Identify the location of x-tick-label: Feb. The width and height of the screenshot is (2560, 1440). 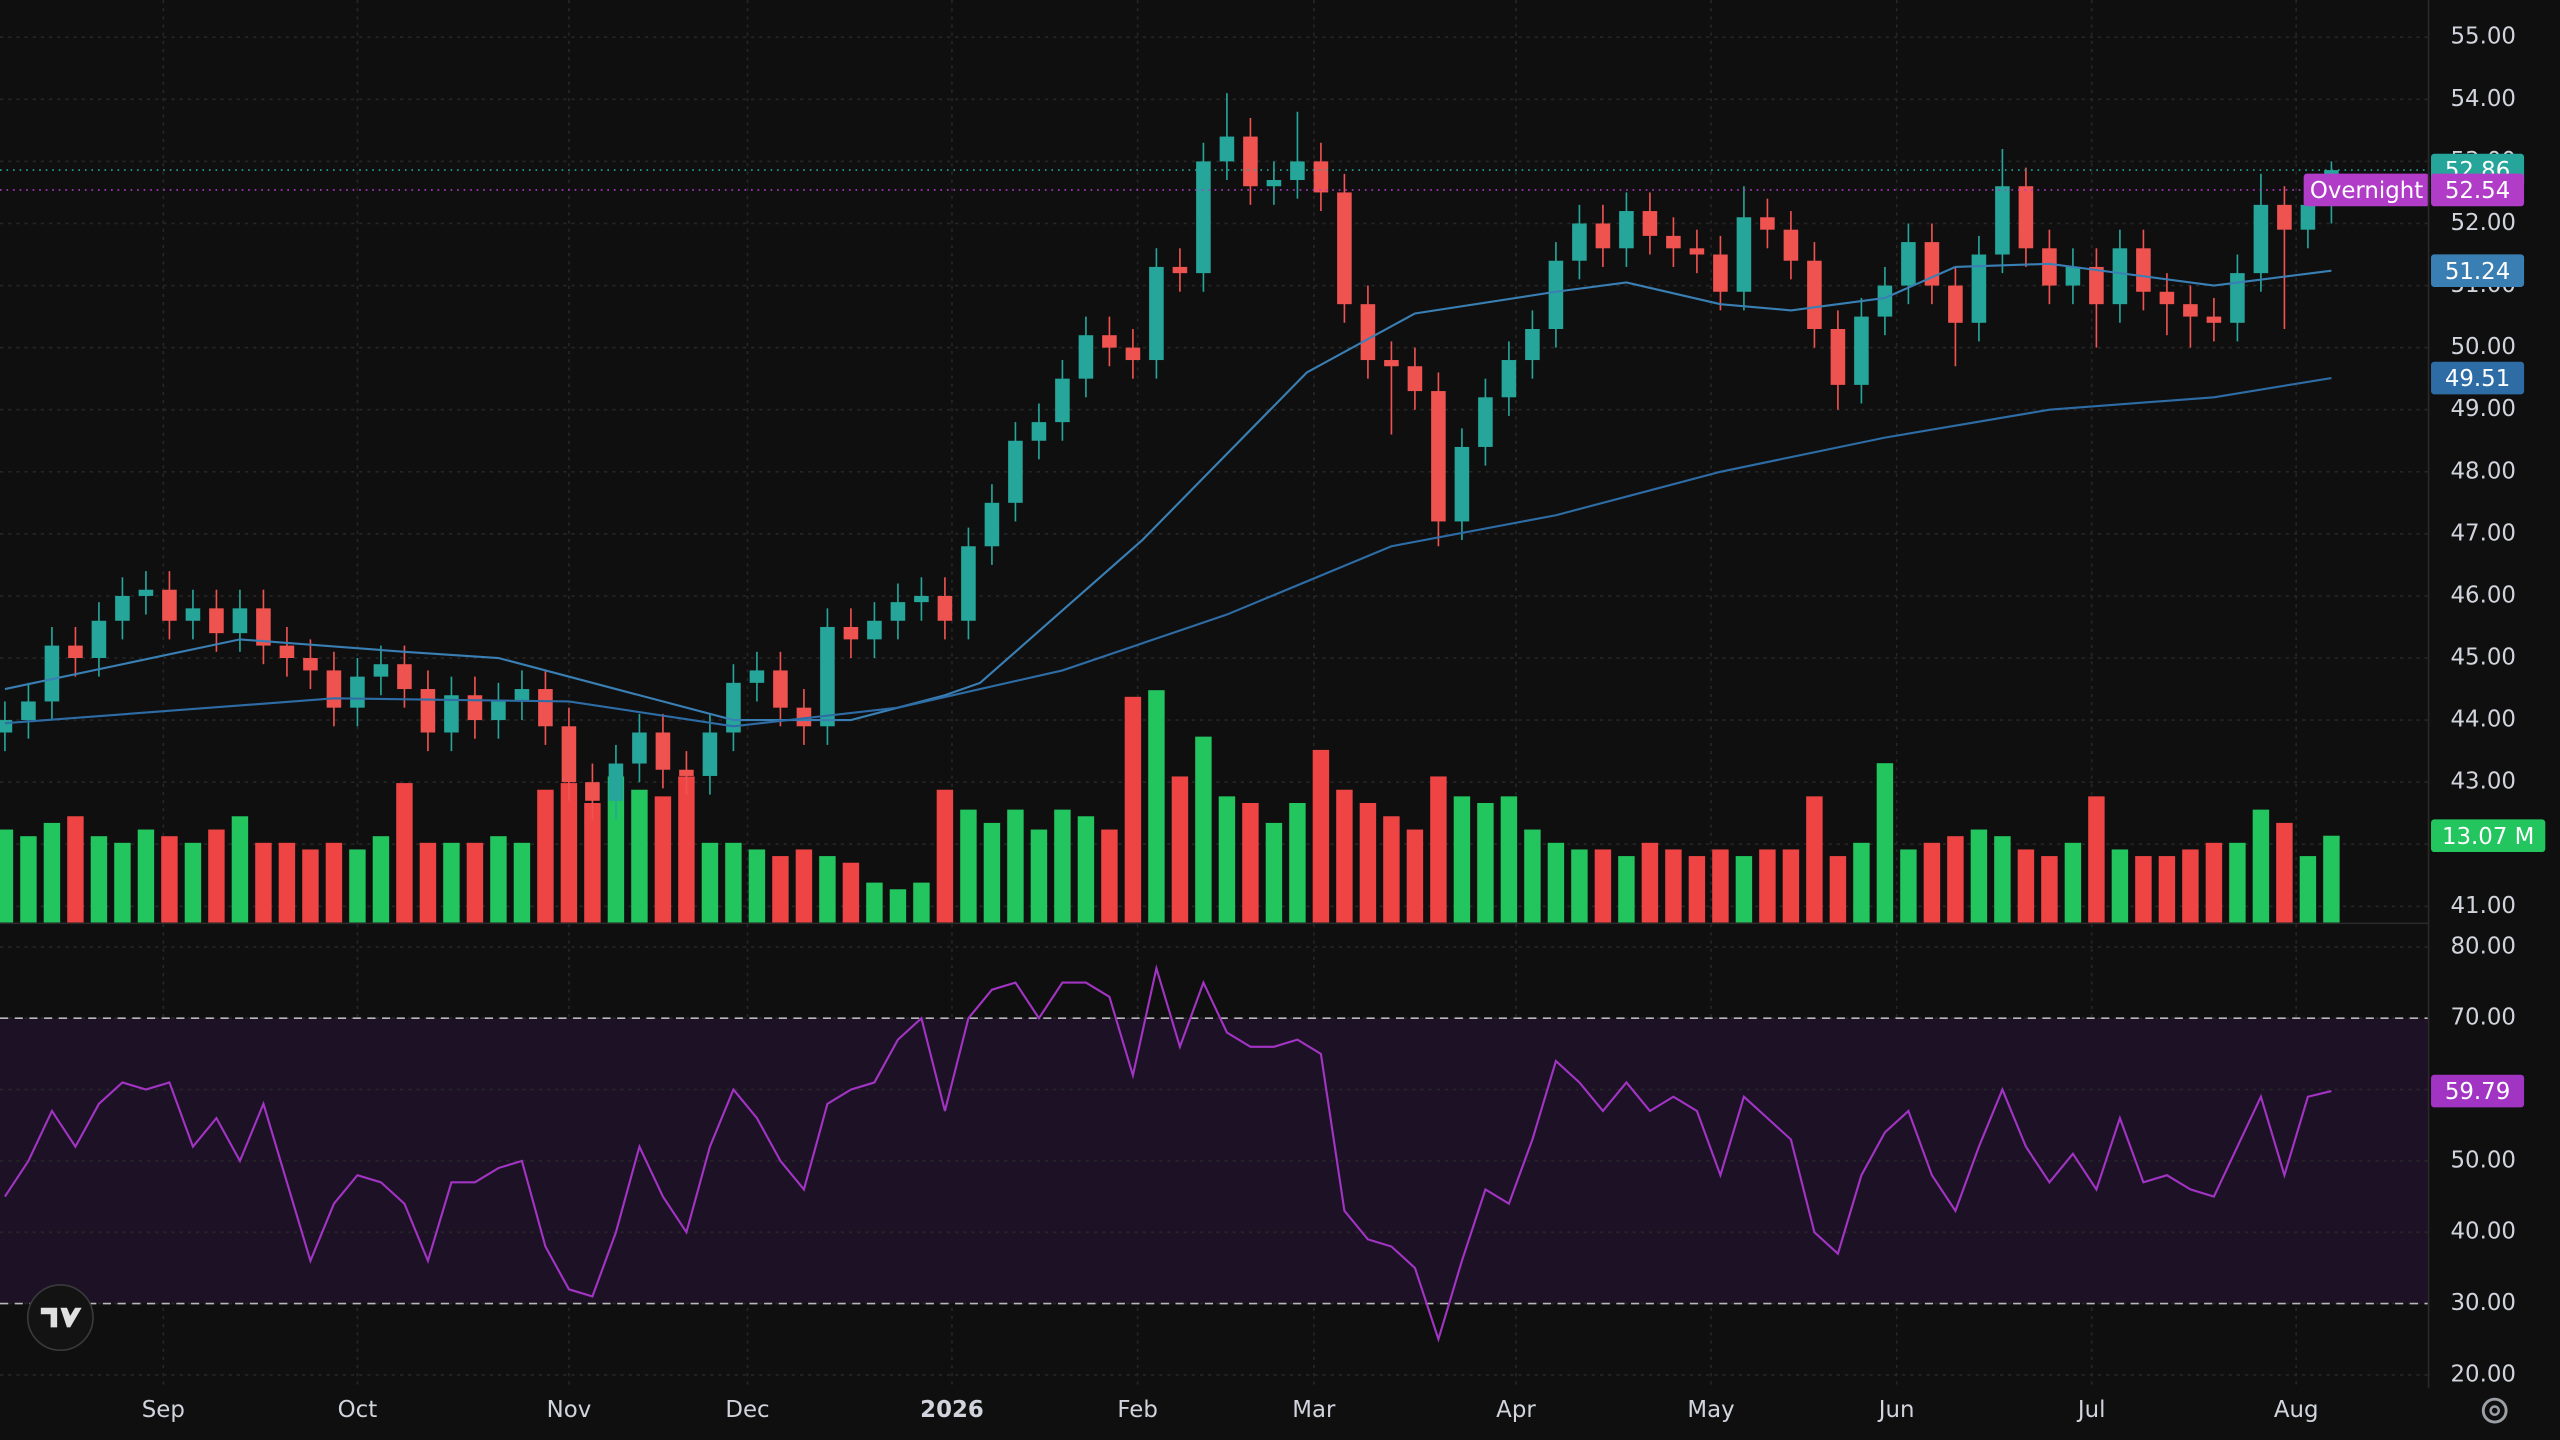
(1137, 1410).